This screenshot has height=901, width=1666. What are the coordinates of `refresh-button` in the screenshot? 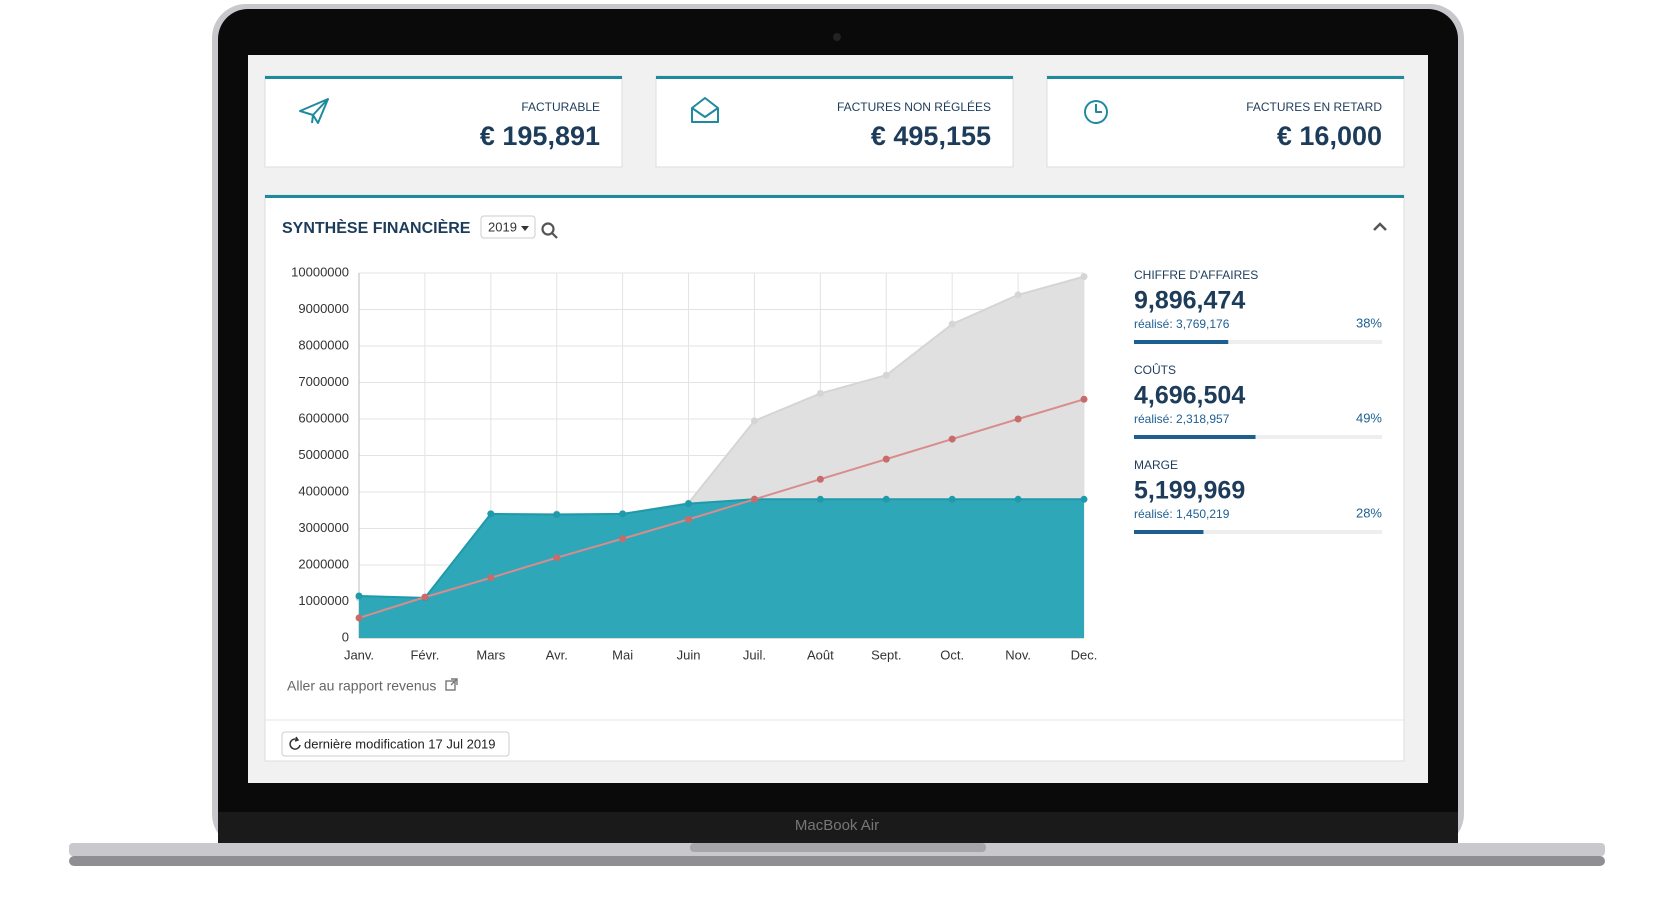 It's located at (395, 744).